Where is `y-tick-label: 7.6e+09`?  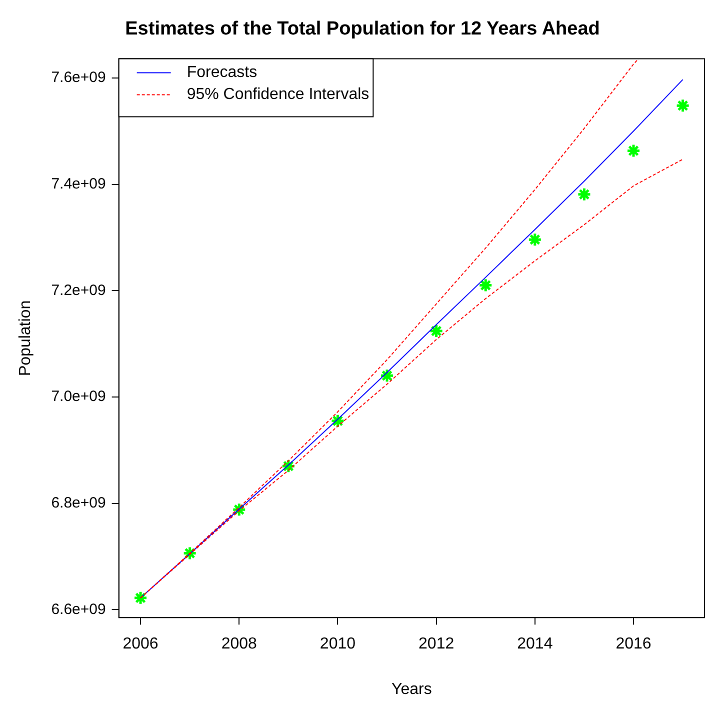
y-tick-label: 7.6e+09 is located at coordinates (78, 77).